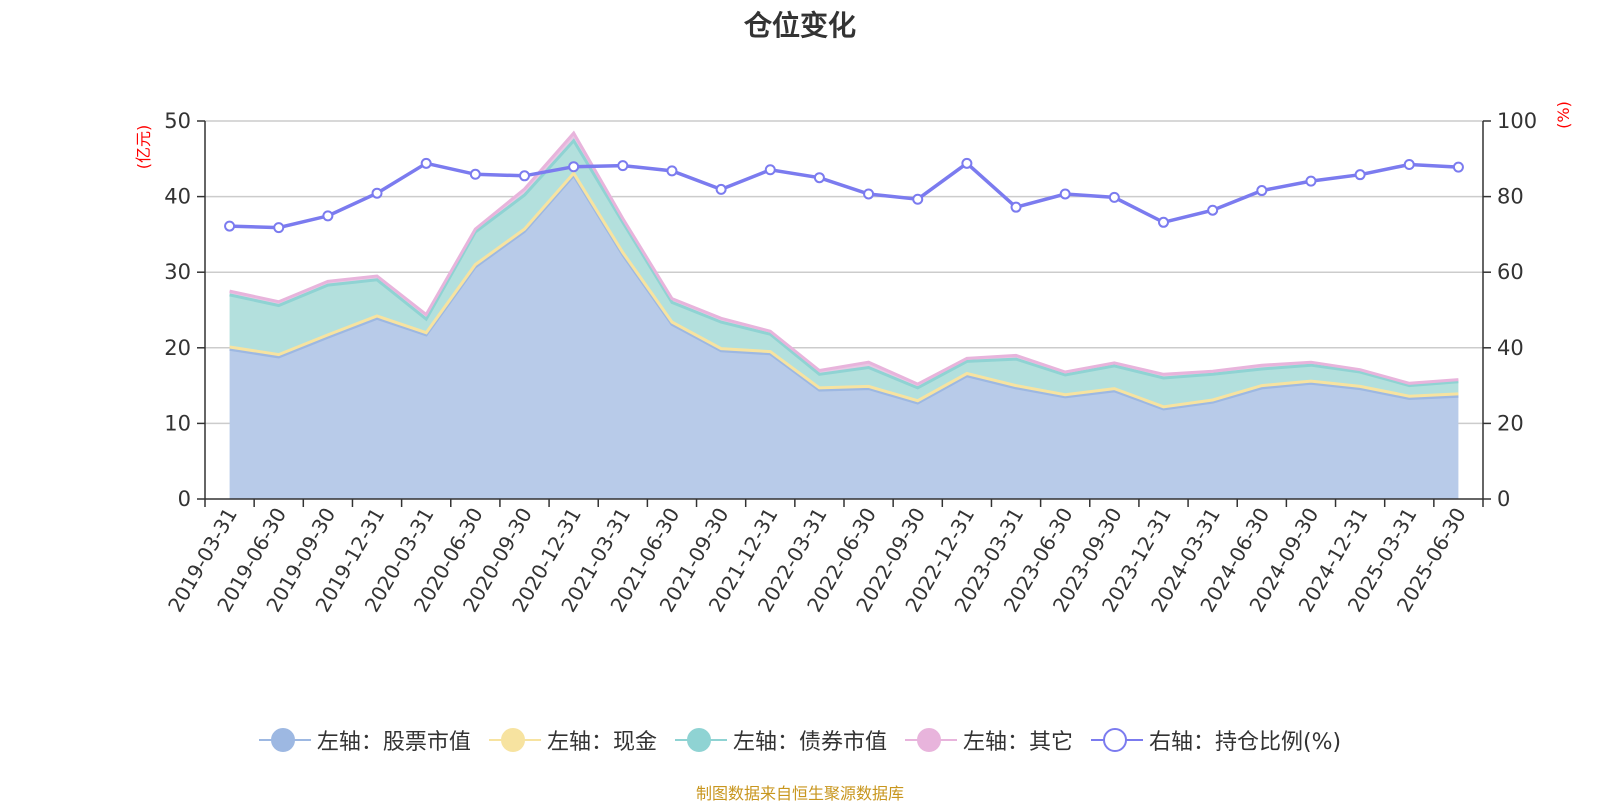 The image size is (1600, 804). I want to click on legend-label-other: 左轴：其它, so click(1017, 742).